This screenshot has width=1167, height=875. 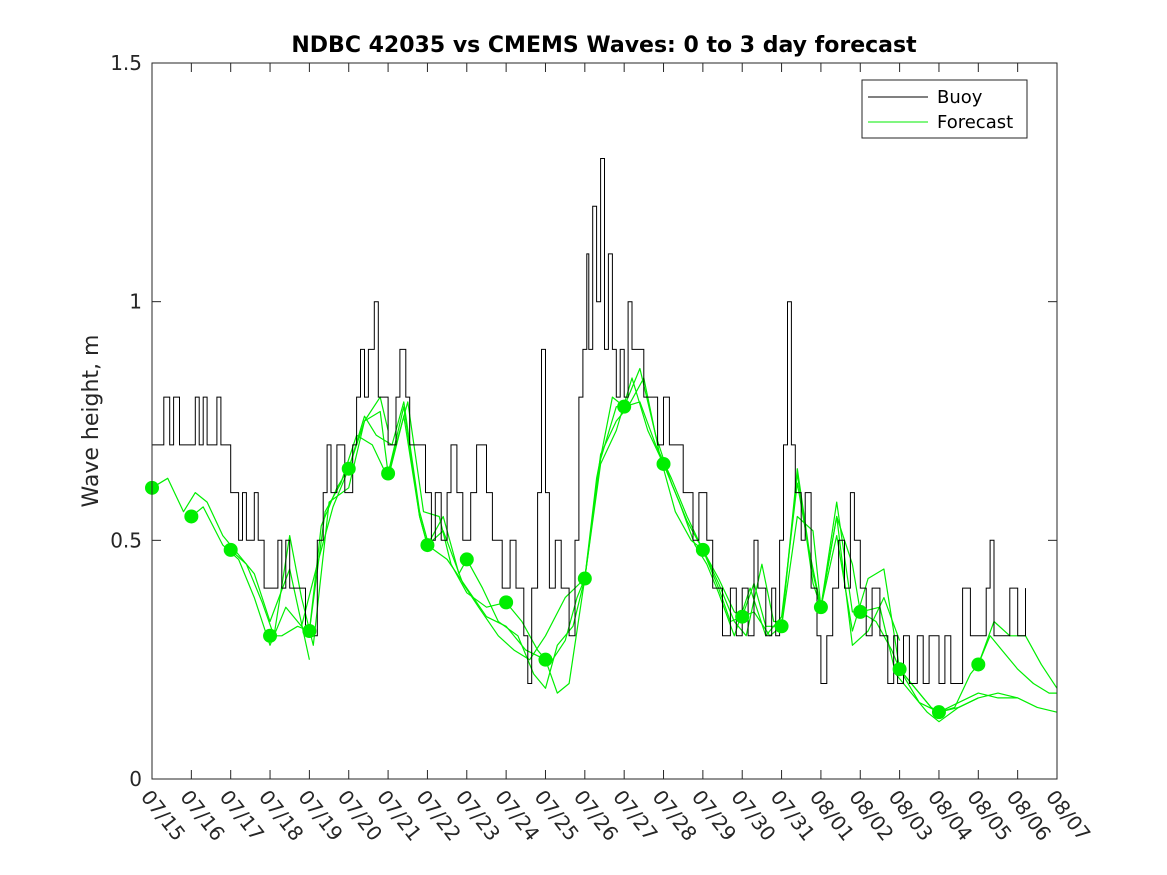 What do you see at coordinates (135, 779) in the screenshot?
I see `y-tick-label: 0` at bounding box center [135, 779].